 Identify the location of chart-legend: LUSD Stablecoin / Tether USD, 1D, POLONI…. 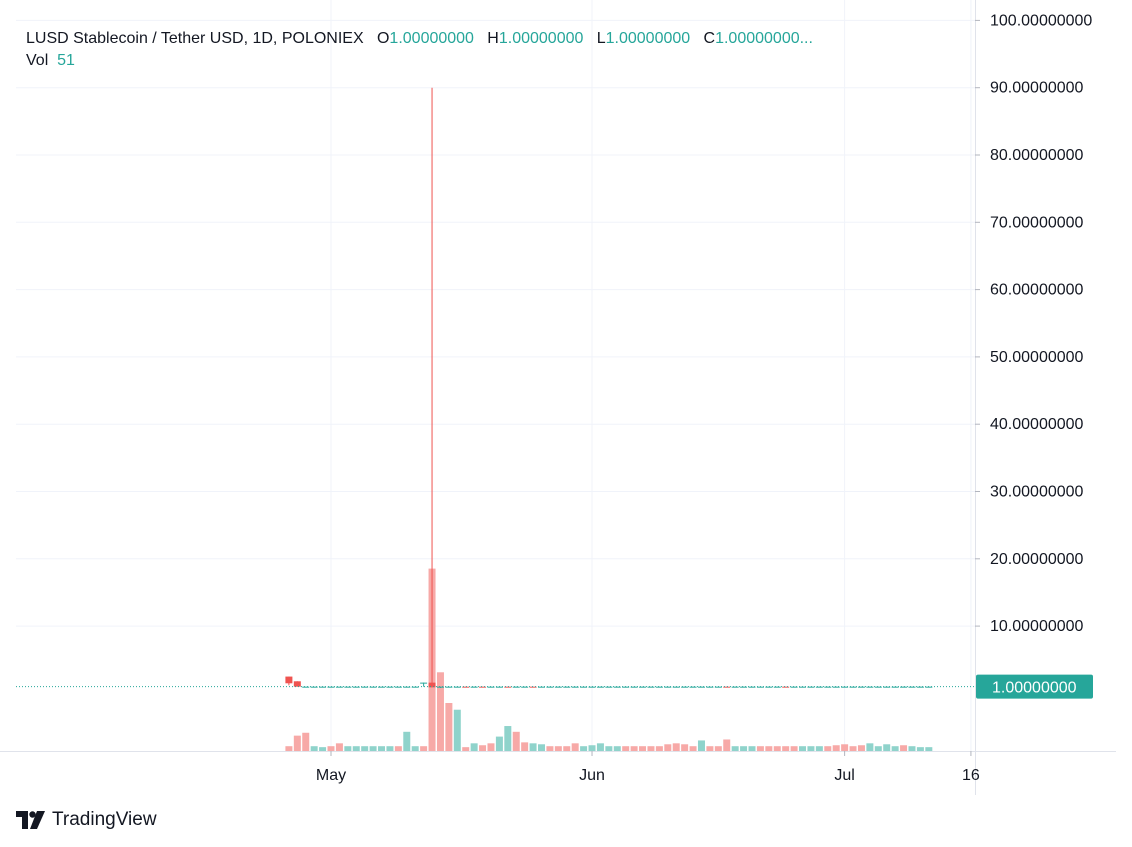
(419, 50).